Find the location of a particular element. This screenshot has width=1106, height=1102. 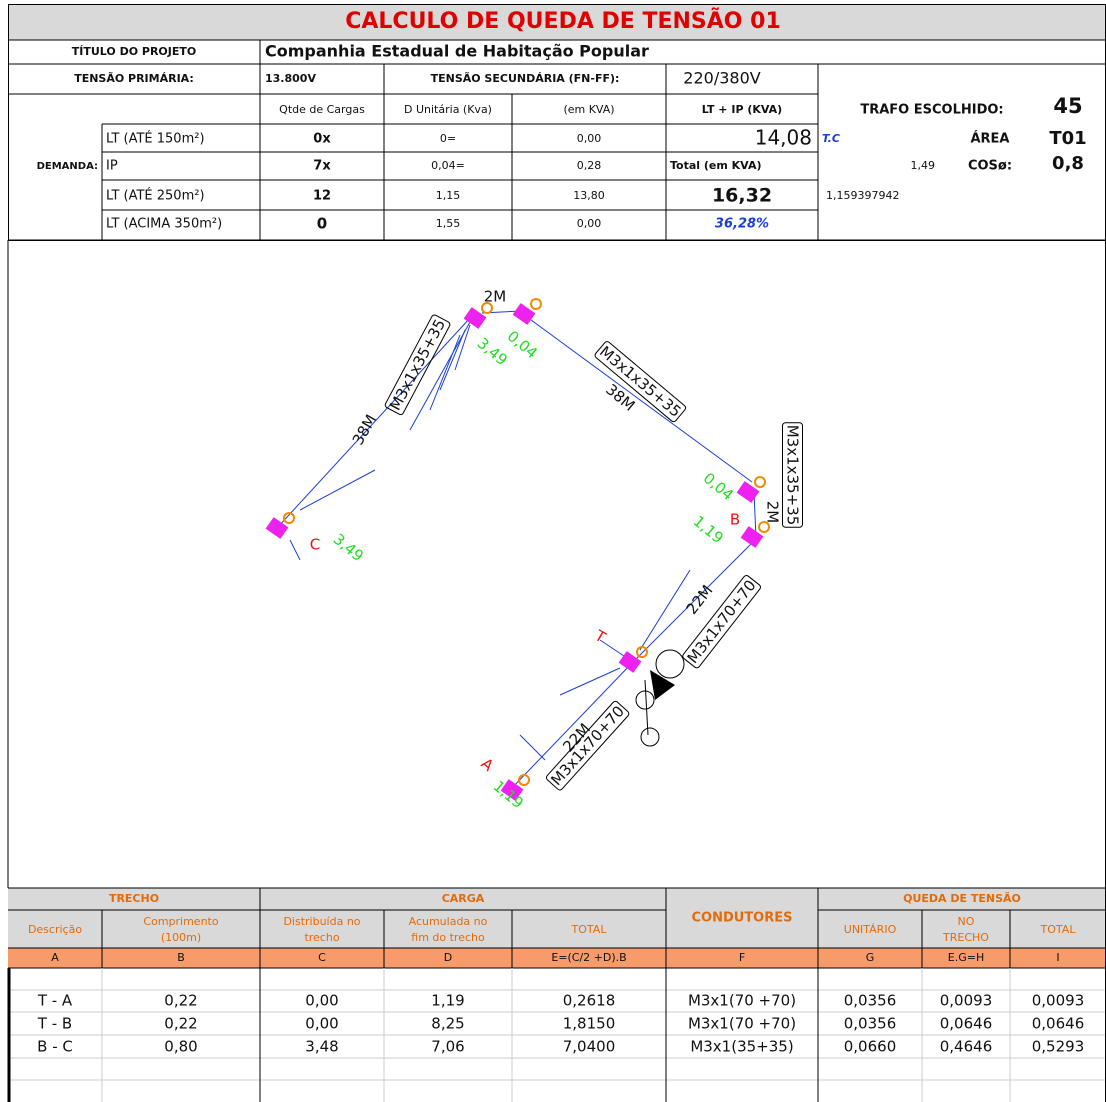

cell-text: 0,8 is located at coordinates (1068, 163).